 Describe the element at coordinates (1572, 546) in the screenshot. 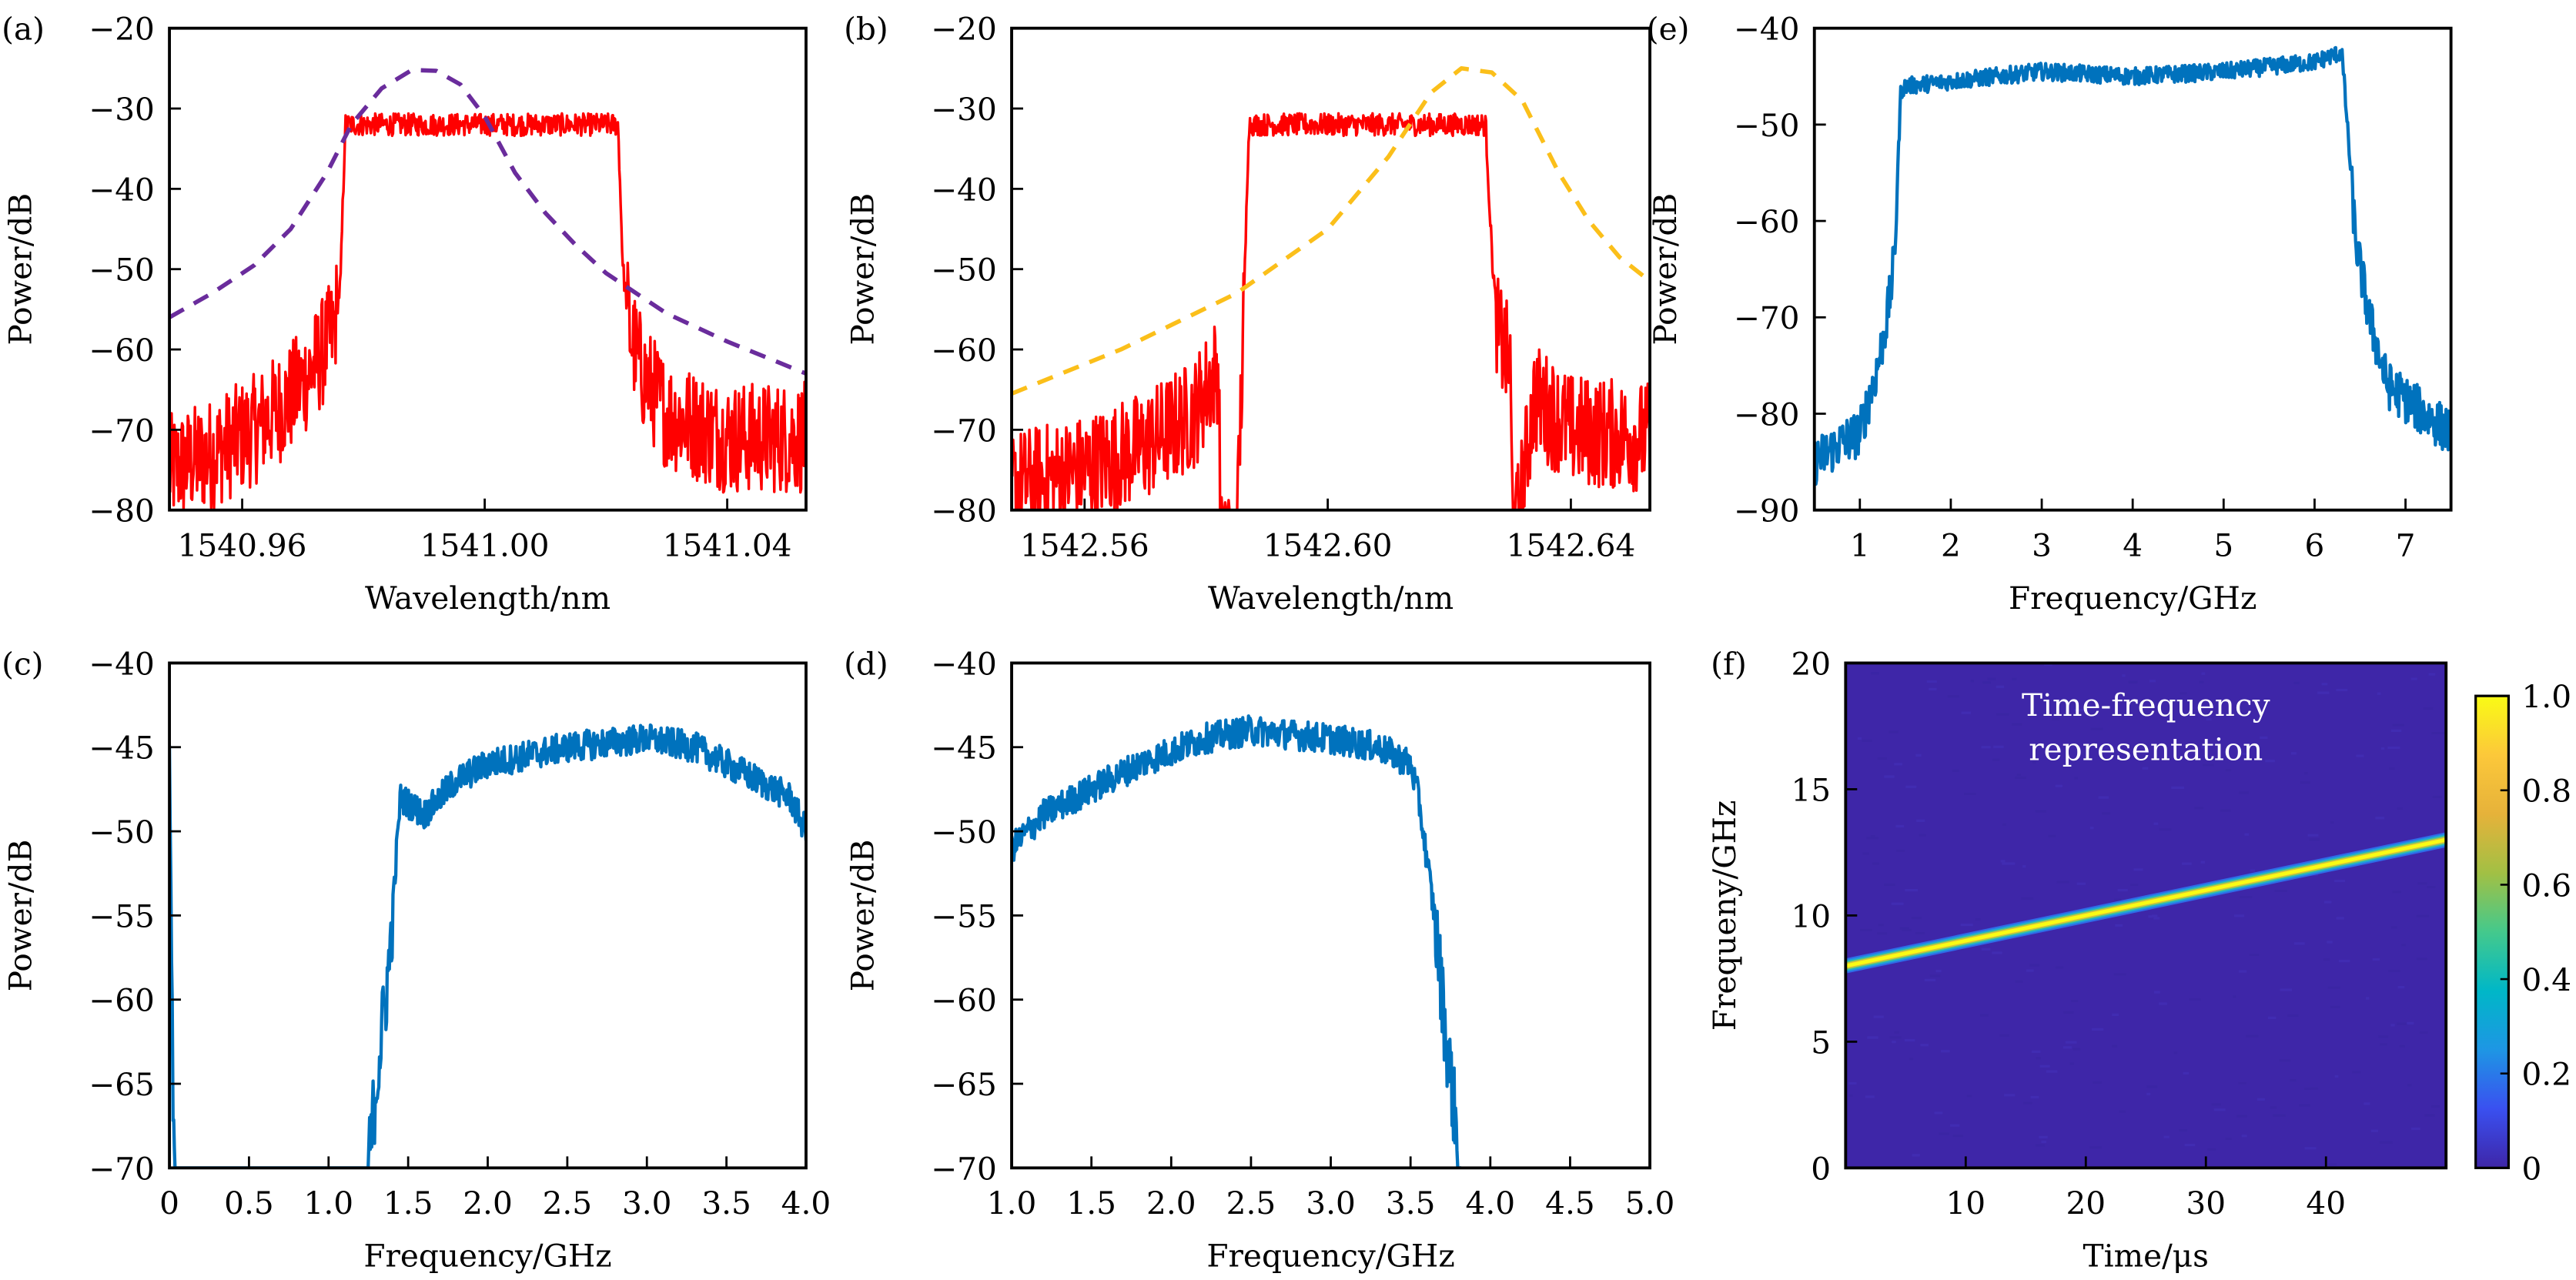

I see `x-tick-label: 1542.64` at that location.